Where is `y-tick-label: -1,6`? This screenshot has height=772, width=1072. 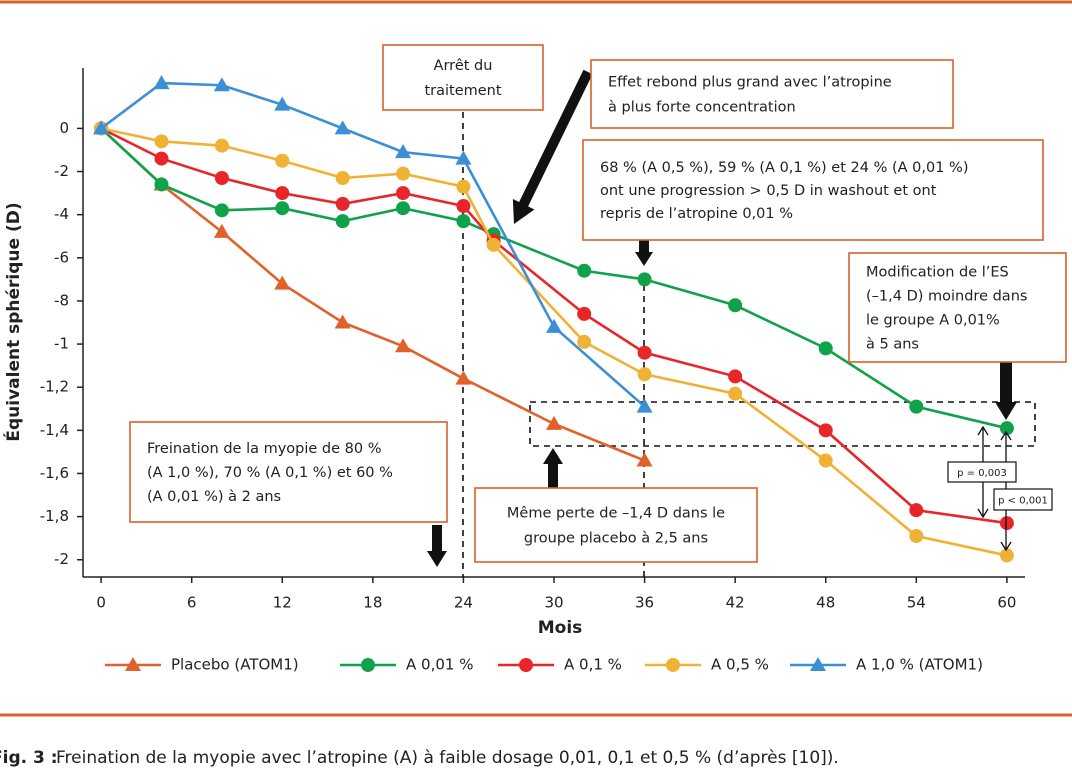
y-tick-label: -1,6 is located at coordinates (54, 473).